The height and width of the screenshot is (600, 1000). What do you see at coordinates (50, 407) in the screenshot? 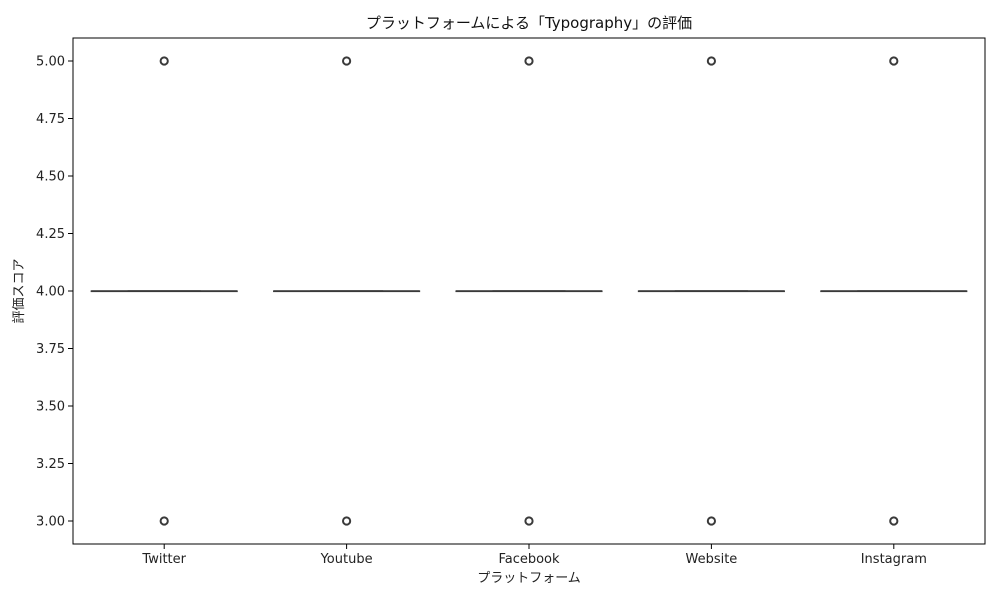
I see `y-tick-label: 3.50` at bounding box center [50, 407].